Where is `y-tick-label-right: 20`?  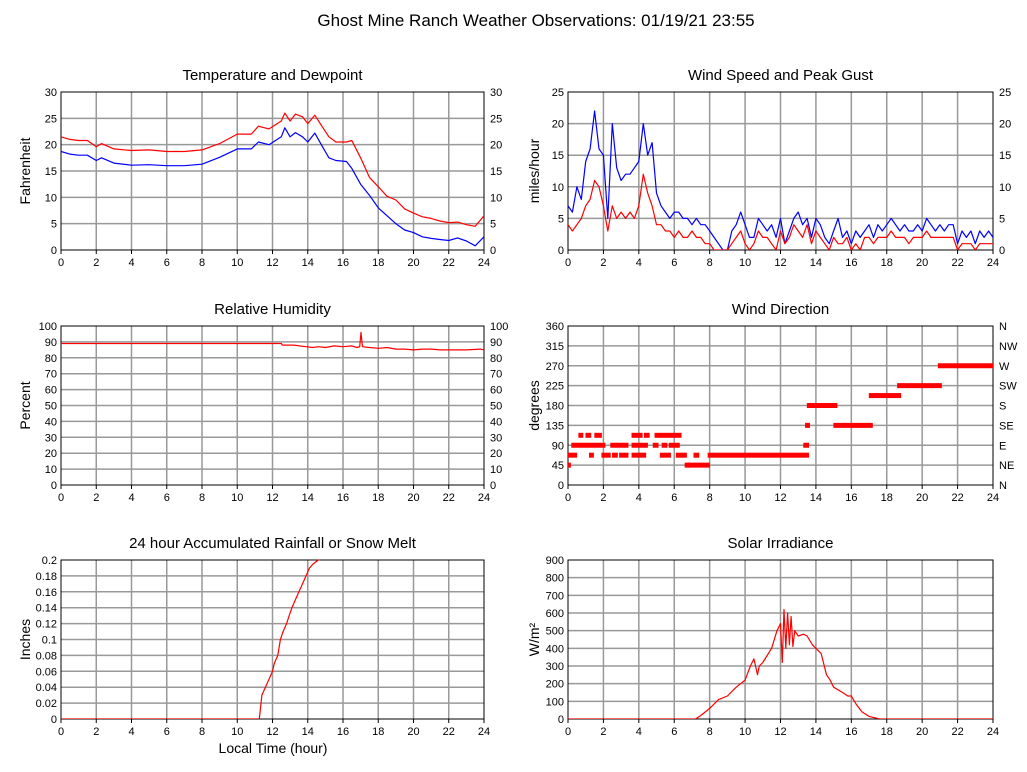 y-tick-label-right: 20 is located at coordinates (1005, 125).